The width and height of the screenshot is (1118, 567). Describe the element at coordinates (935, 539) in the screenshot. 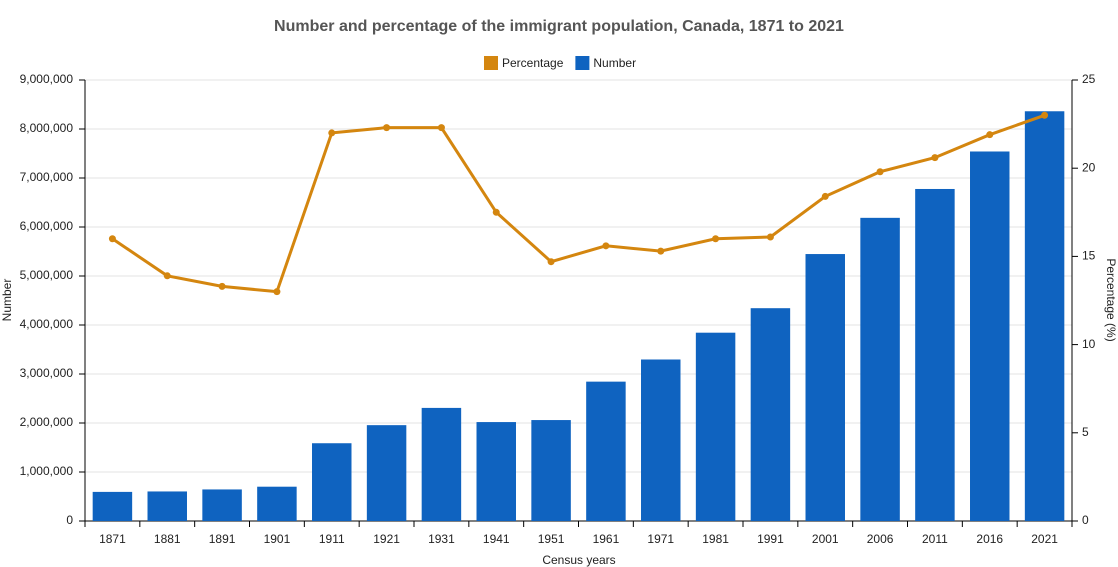

I see `x-tick-label: 2011` at that location.